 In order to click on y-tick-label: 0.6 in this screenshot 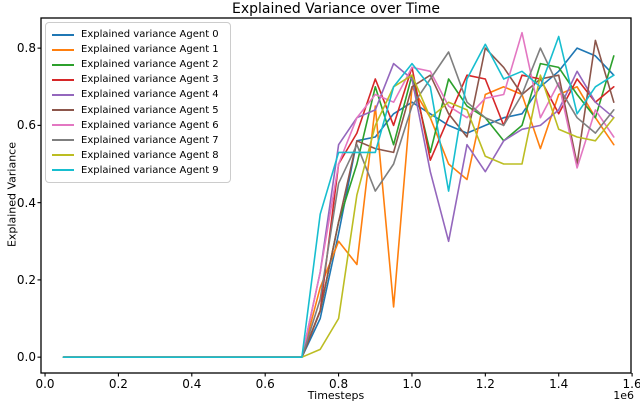, I will do `click(26, 125)`.